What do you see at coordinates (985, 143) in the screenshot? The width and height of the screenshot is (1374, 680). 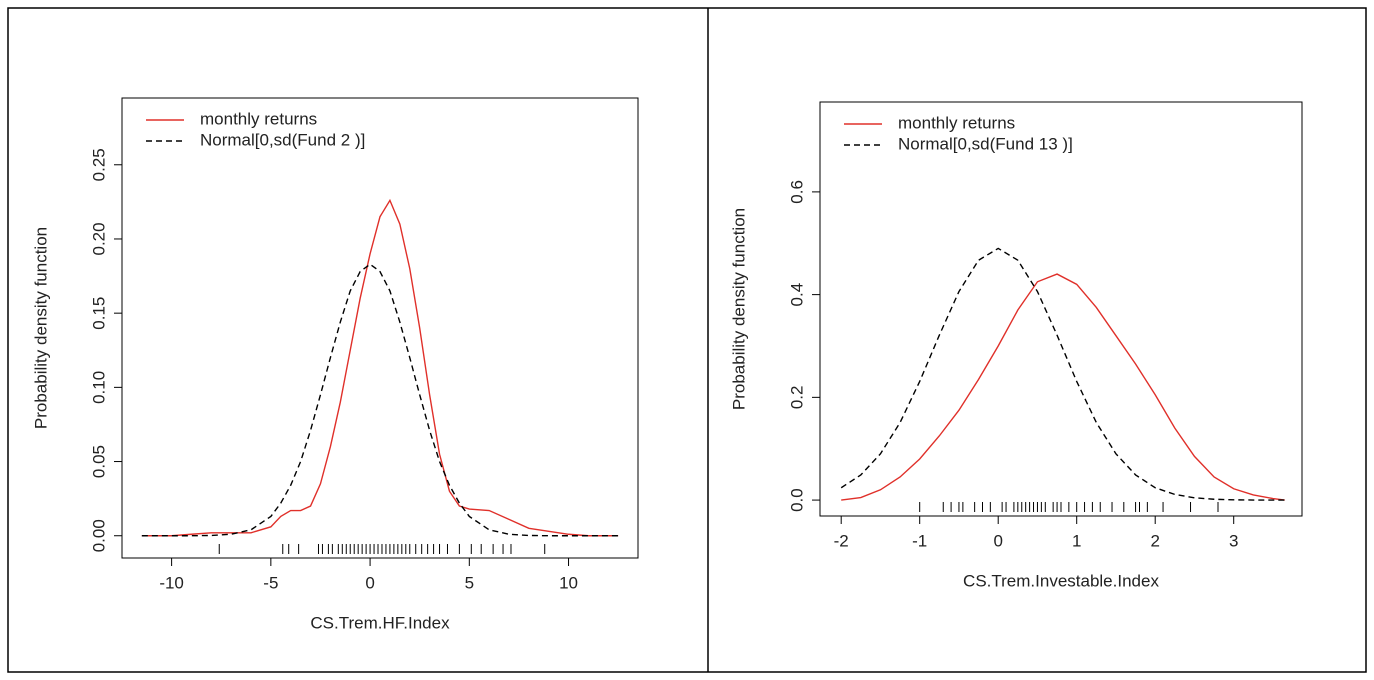 I see `legend-label: Normal[0,sd(Fund 13 )]` at bounding box center [985, 143].